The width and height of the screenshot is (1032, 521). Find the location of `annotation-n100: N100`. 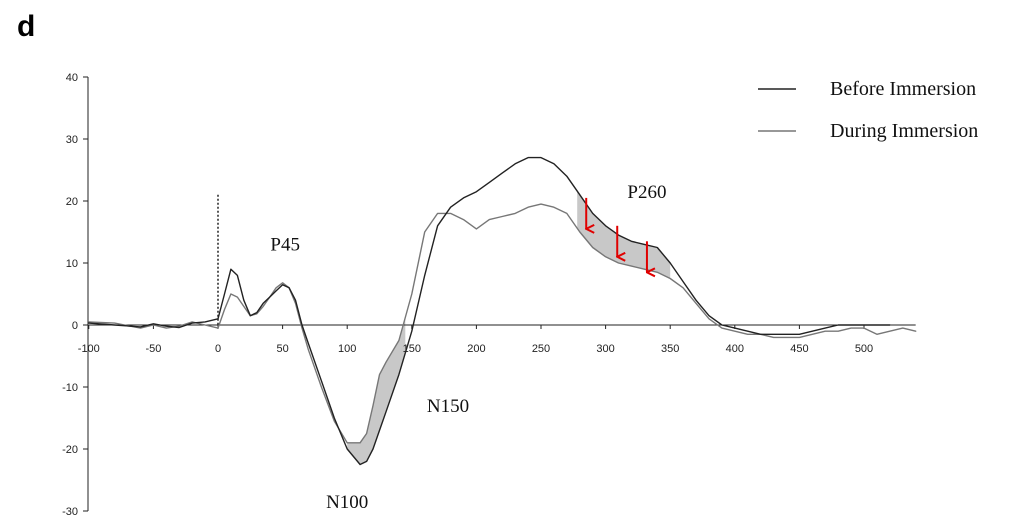

annotation-n100: N100 is located at coordinates (347, 502).